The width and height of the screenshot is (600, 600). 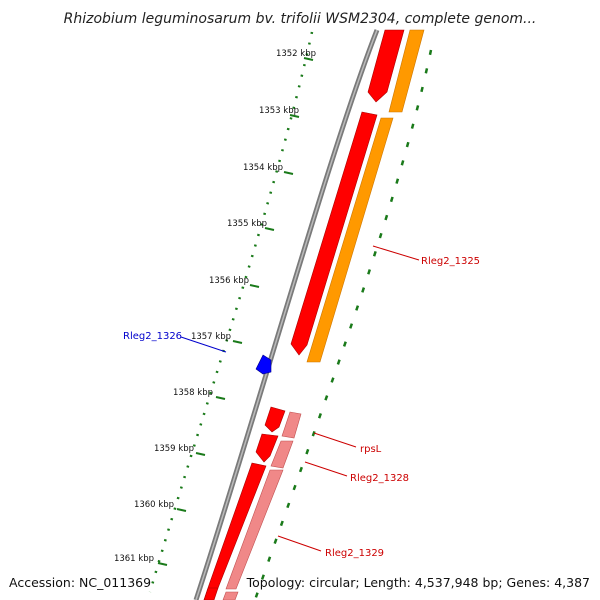 What do you see at coordinates (450, 261) in the screenshot?
I see `label-rleg2-1325: Rleg2_1325` at bounding box center [450, 261].